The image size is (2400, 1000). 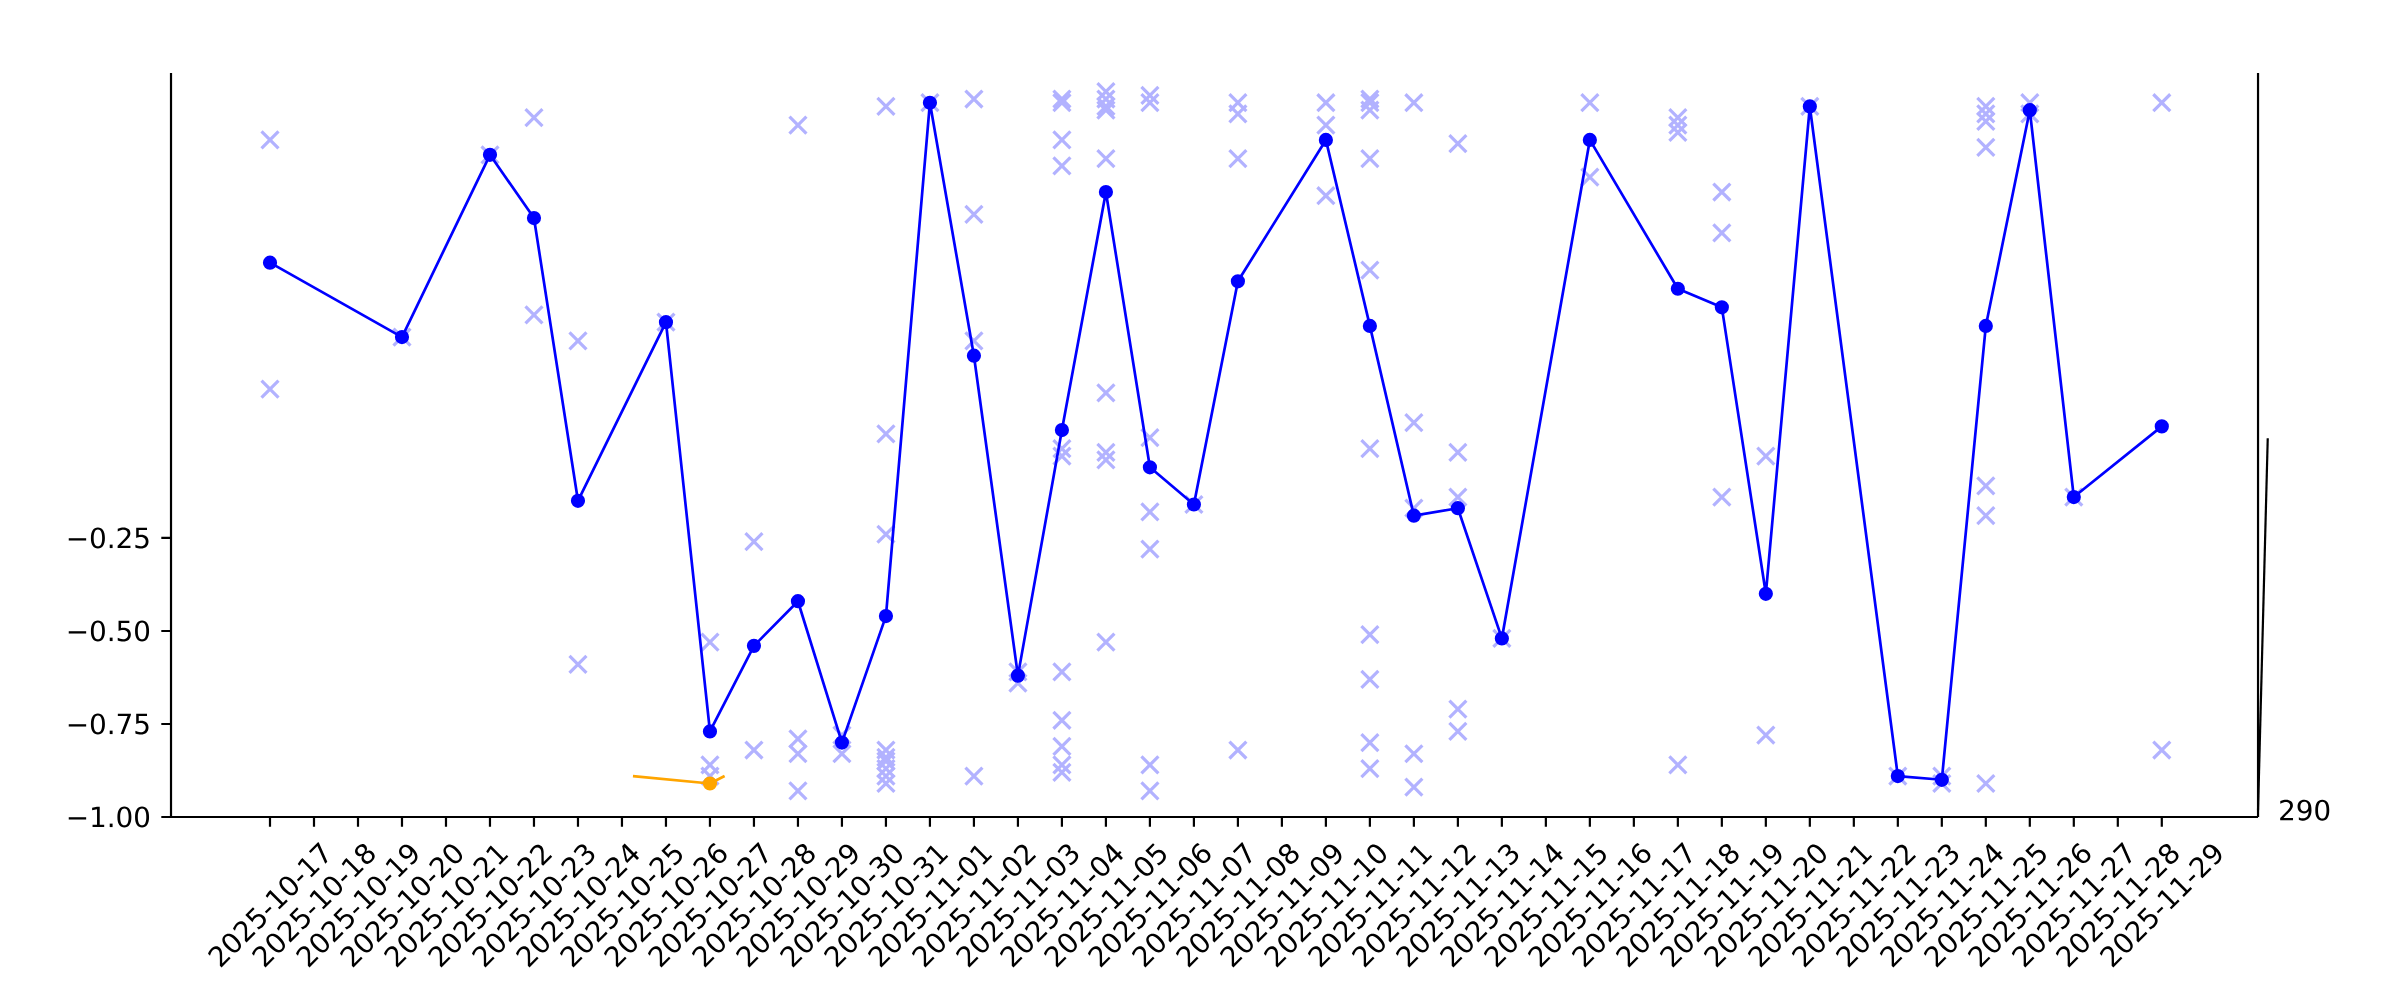 I want to click on y-tick-label: −0.25, so click(x=108, y=538).